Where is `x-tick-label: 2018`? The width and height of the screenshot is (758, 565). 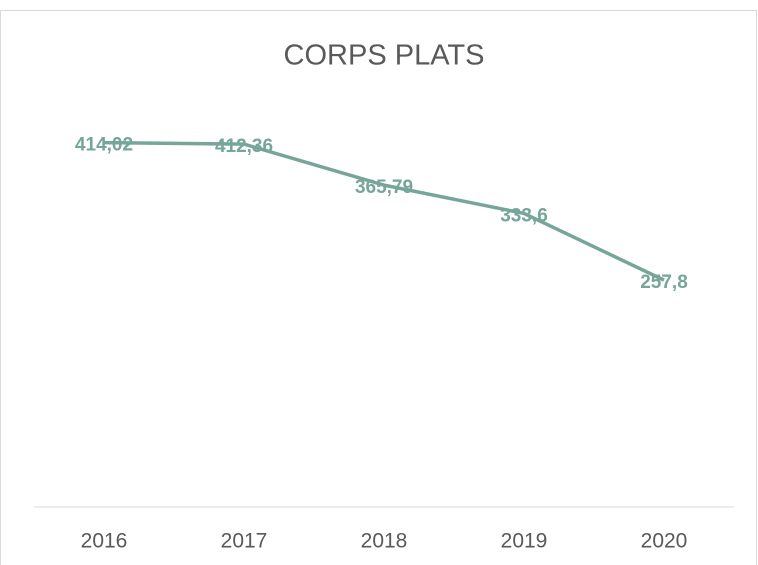 x-tick-label: 2018 is located at coordinates (384, 541).